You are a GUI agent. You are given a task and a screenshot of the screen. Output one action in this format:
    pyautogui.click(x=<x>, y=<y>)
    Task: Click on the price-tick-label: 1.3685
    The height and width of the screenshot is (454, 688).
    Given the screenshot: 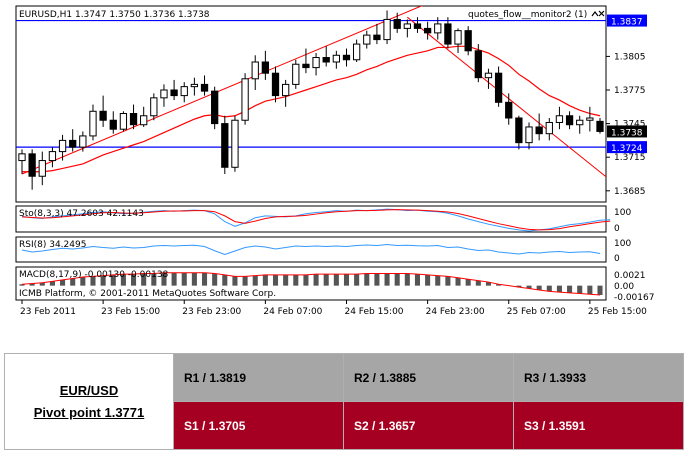 What is the action you would take?
    pyautogui.click(x=630, y=192)
    